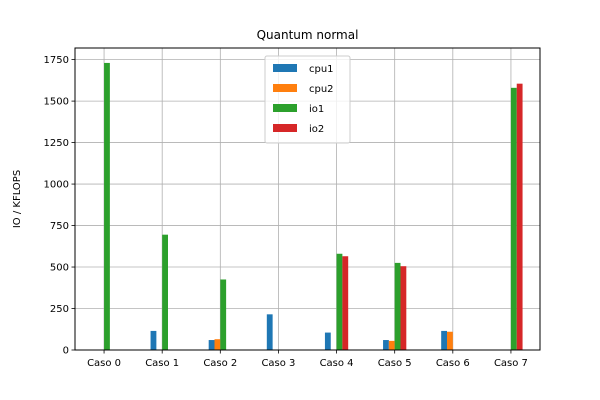  I want to click on y-tick-label: 0, so click(66, 351).